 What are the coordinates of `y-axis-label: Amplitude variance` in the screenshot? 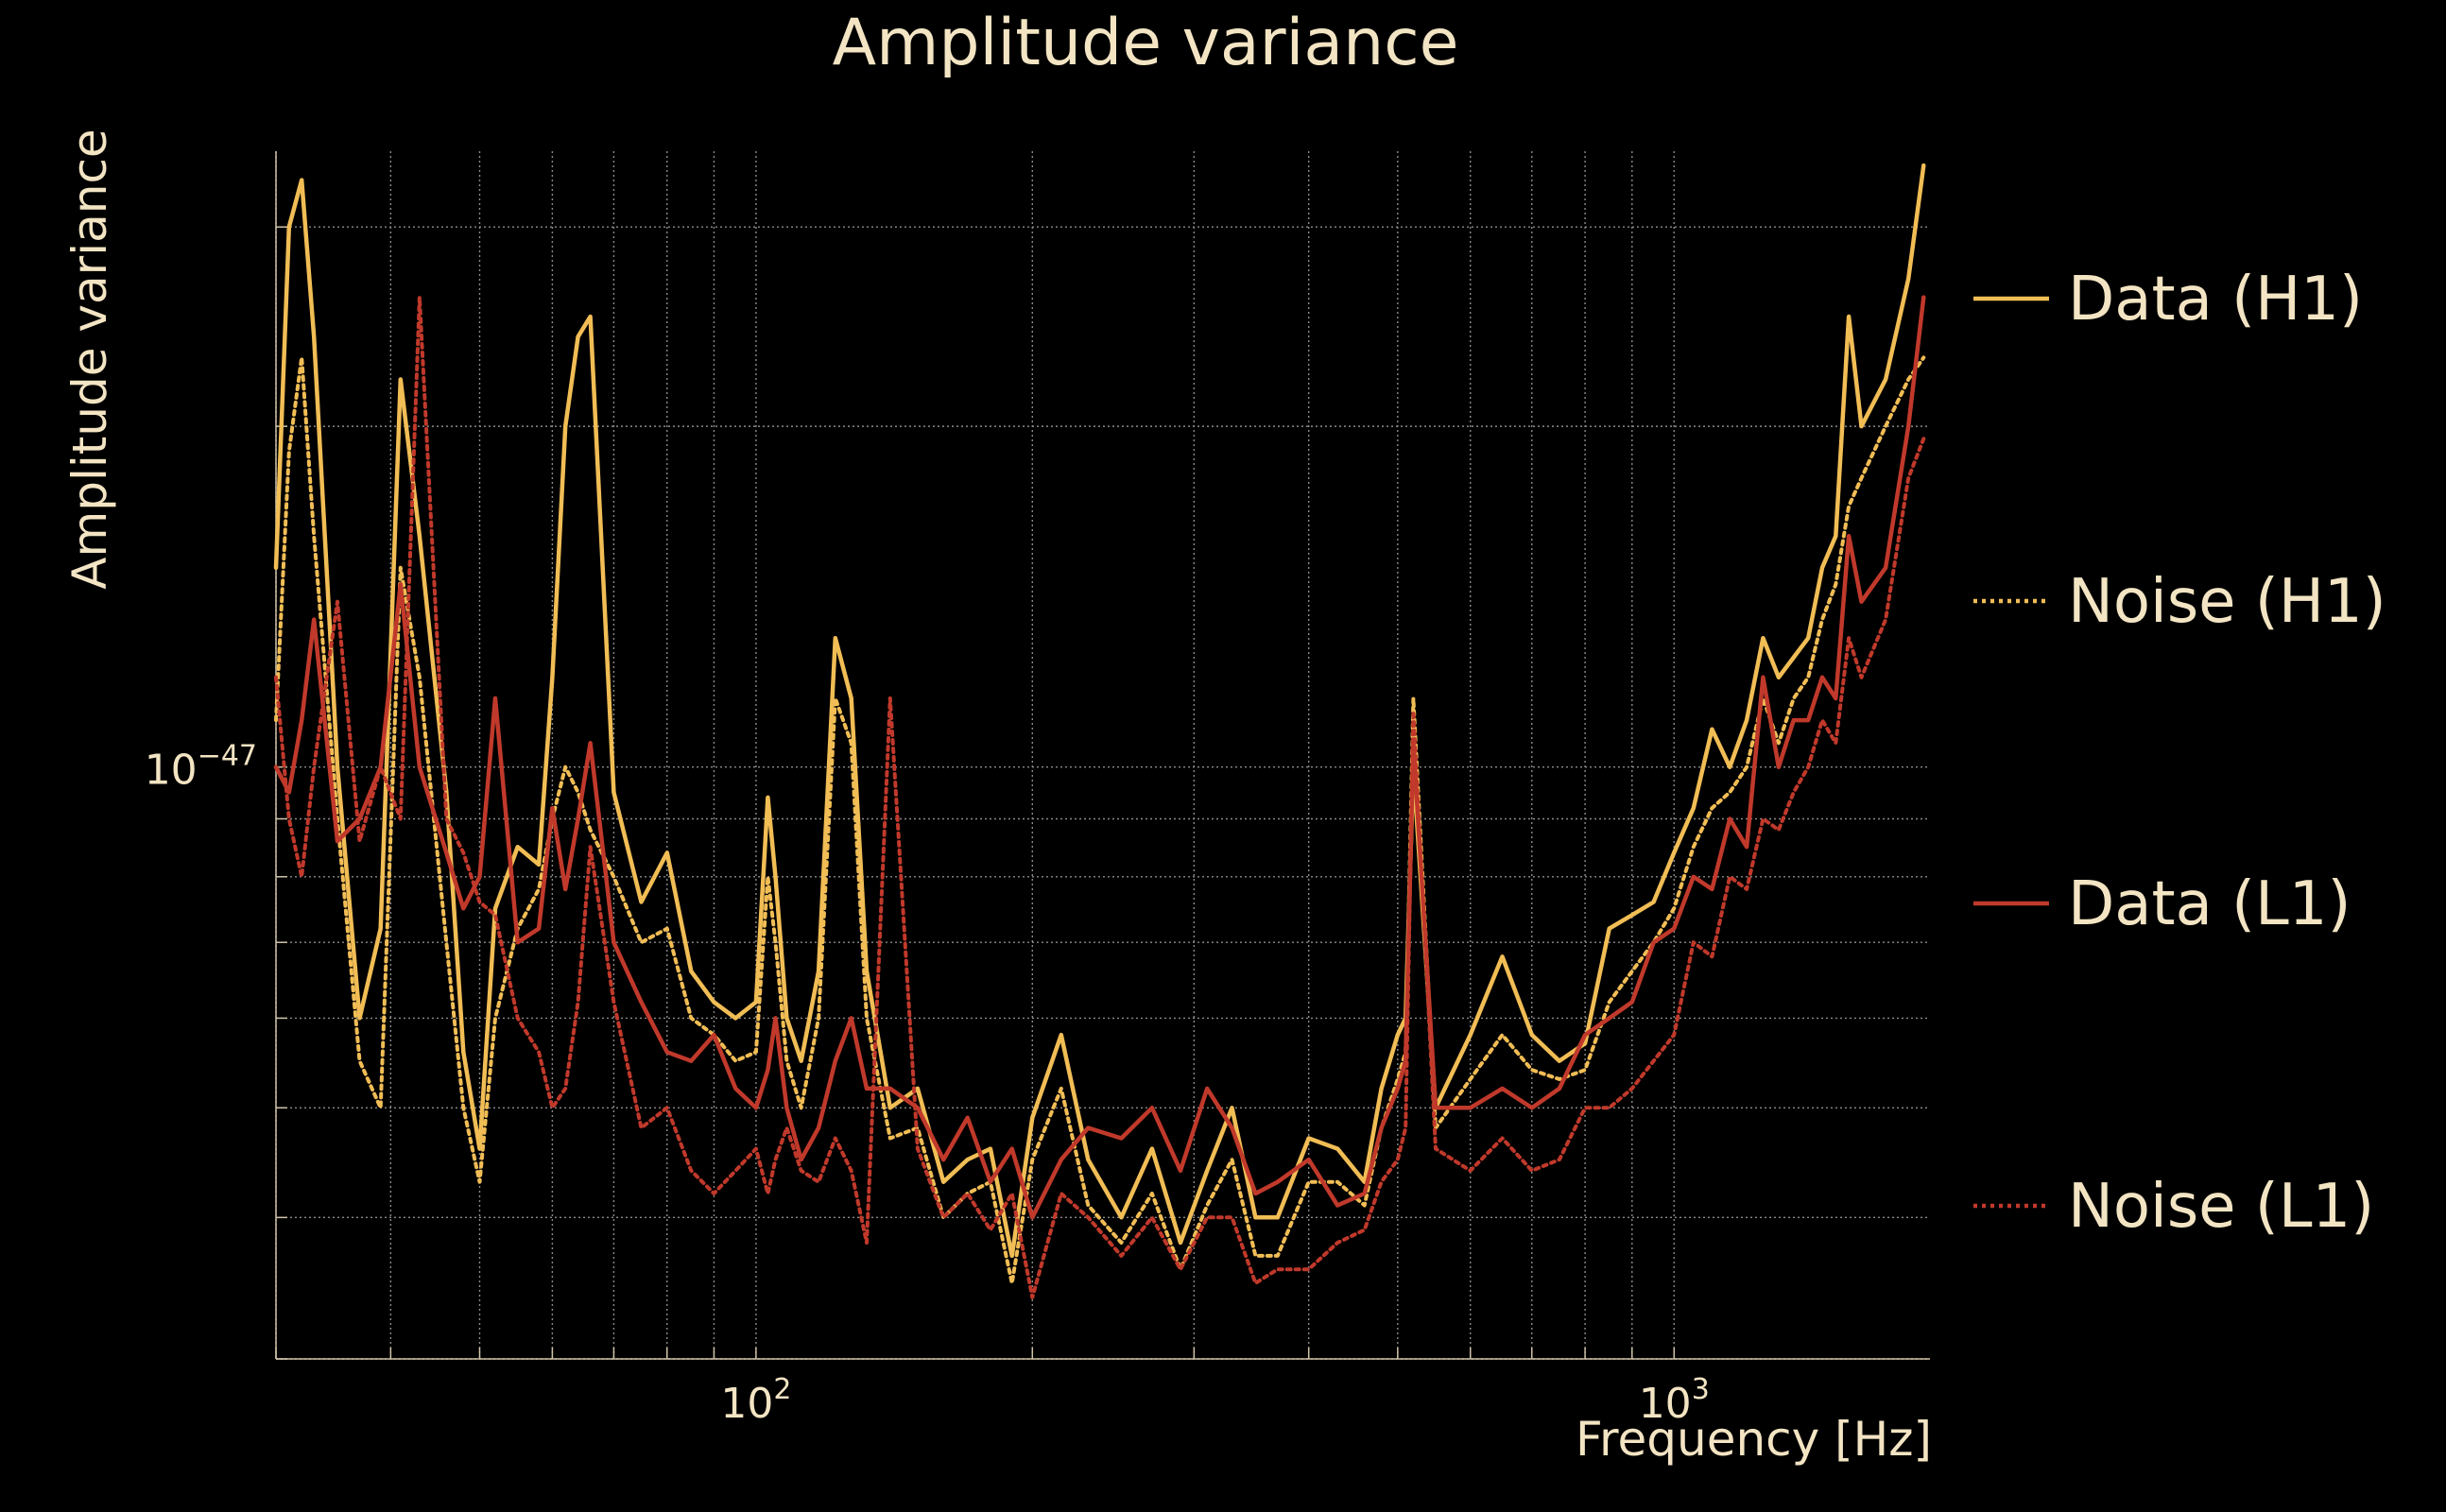 It's located at (89, 359).